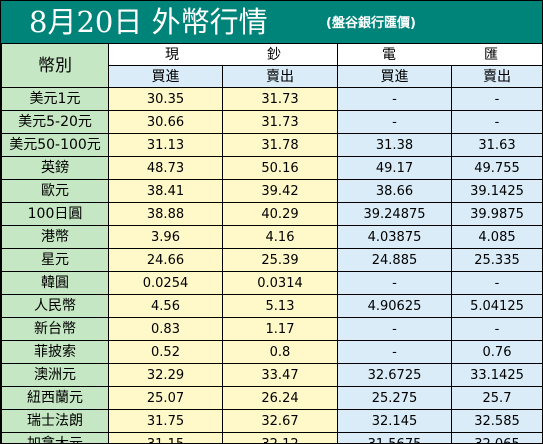 The width and height of the screenshot is (543, 444). I want to click on cash-buy-cell: 0.83, so click(165, 329).